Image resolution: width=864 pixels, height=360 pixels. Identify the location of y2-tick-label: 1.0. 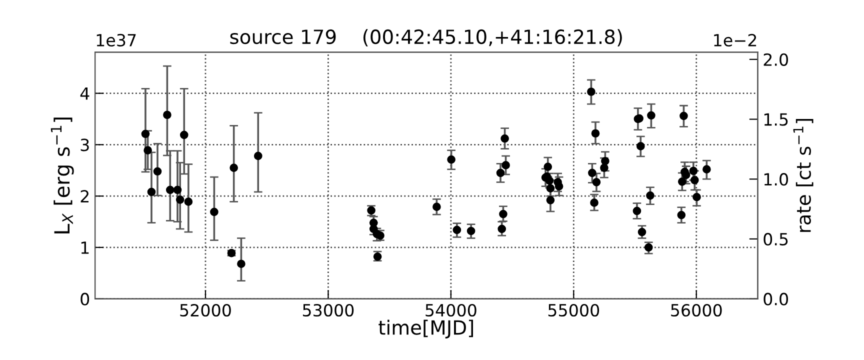
(776, 179).